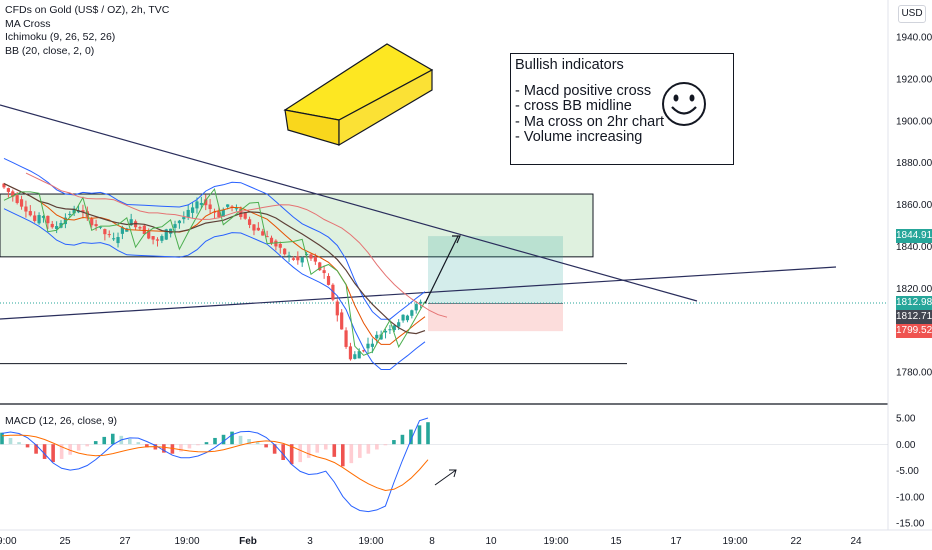 The height and width of the screenshot is (550, 932). I want to click on macd-y-tick-label: -15.00, so click(910, 524).